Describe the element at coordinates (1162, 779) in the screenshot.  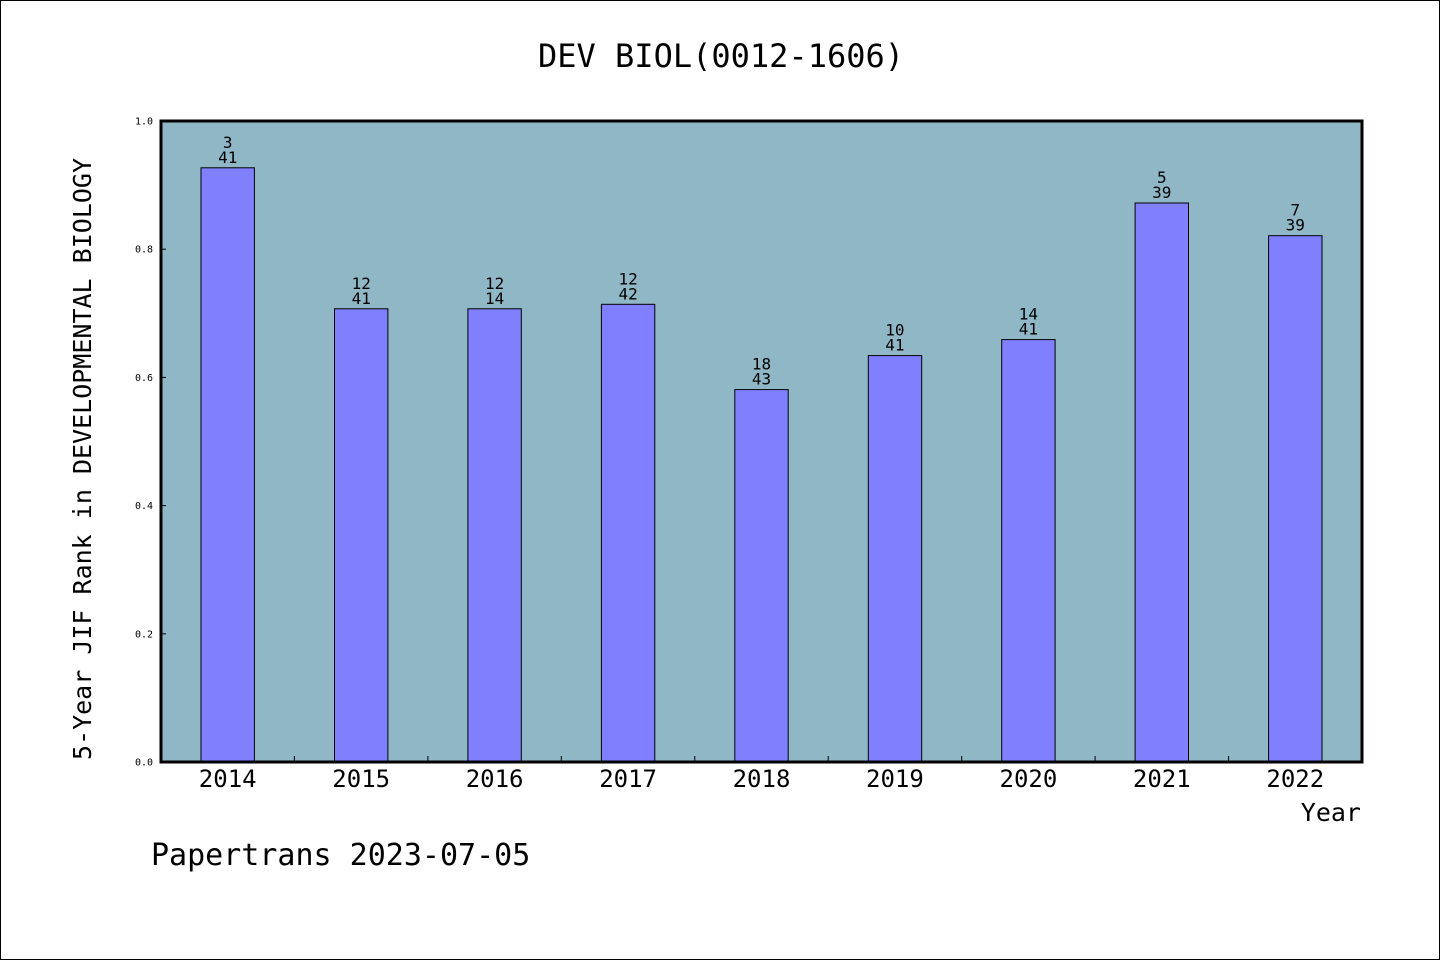
I see `x-tick-label: 2021` at that location.